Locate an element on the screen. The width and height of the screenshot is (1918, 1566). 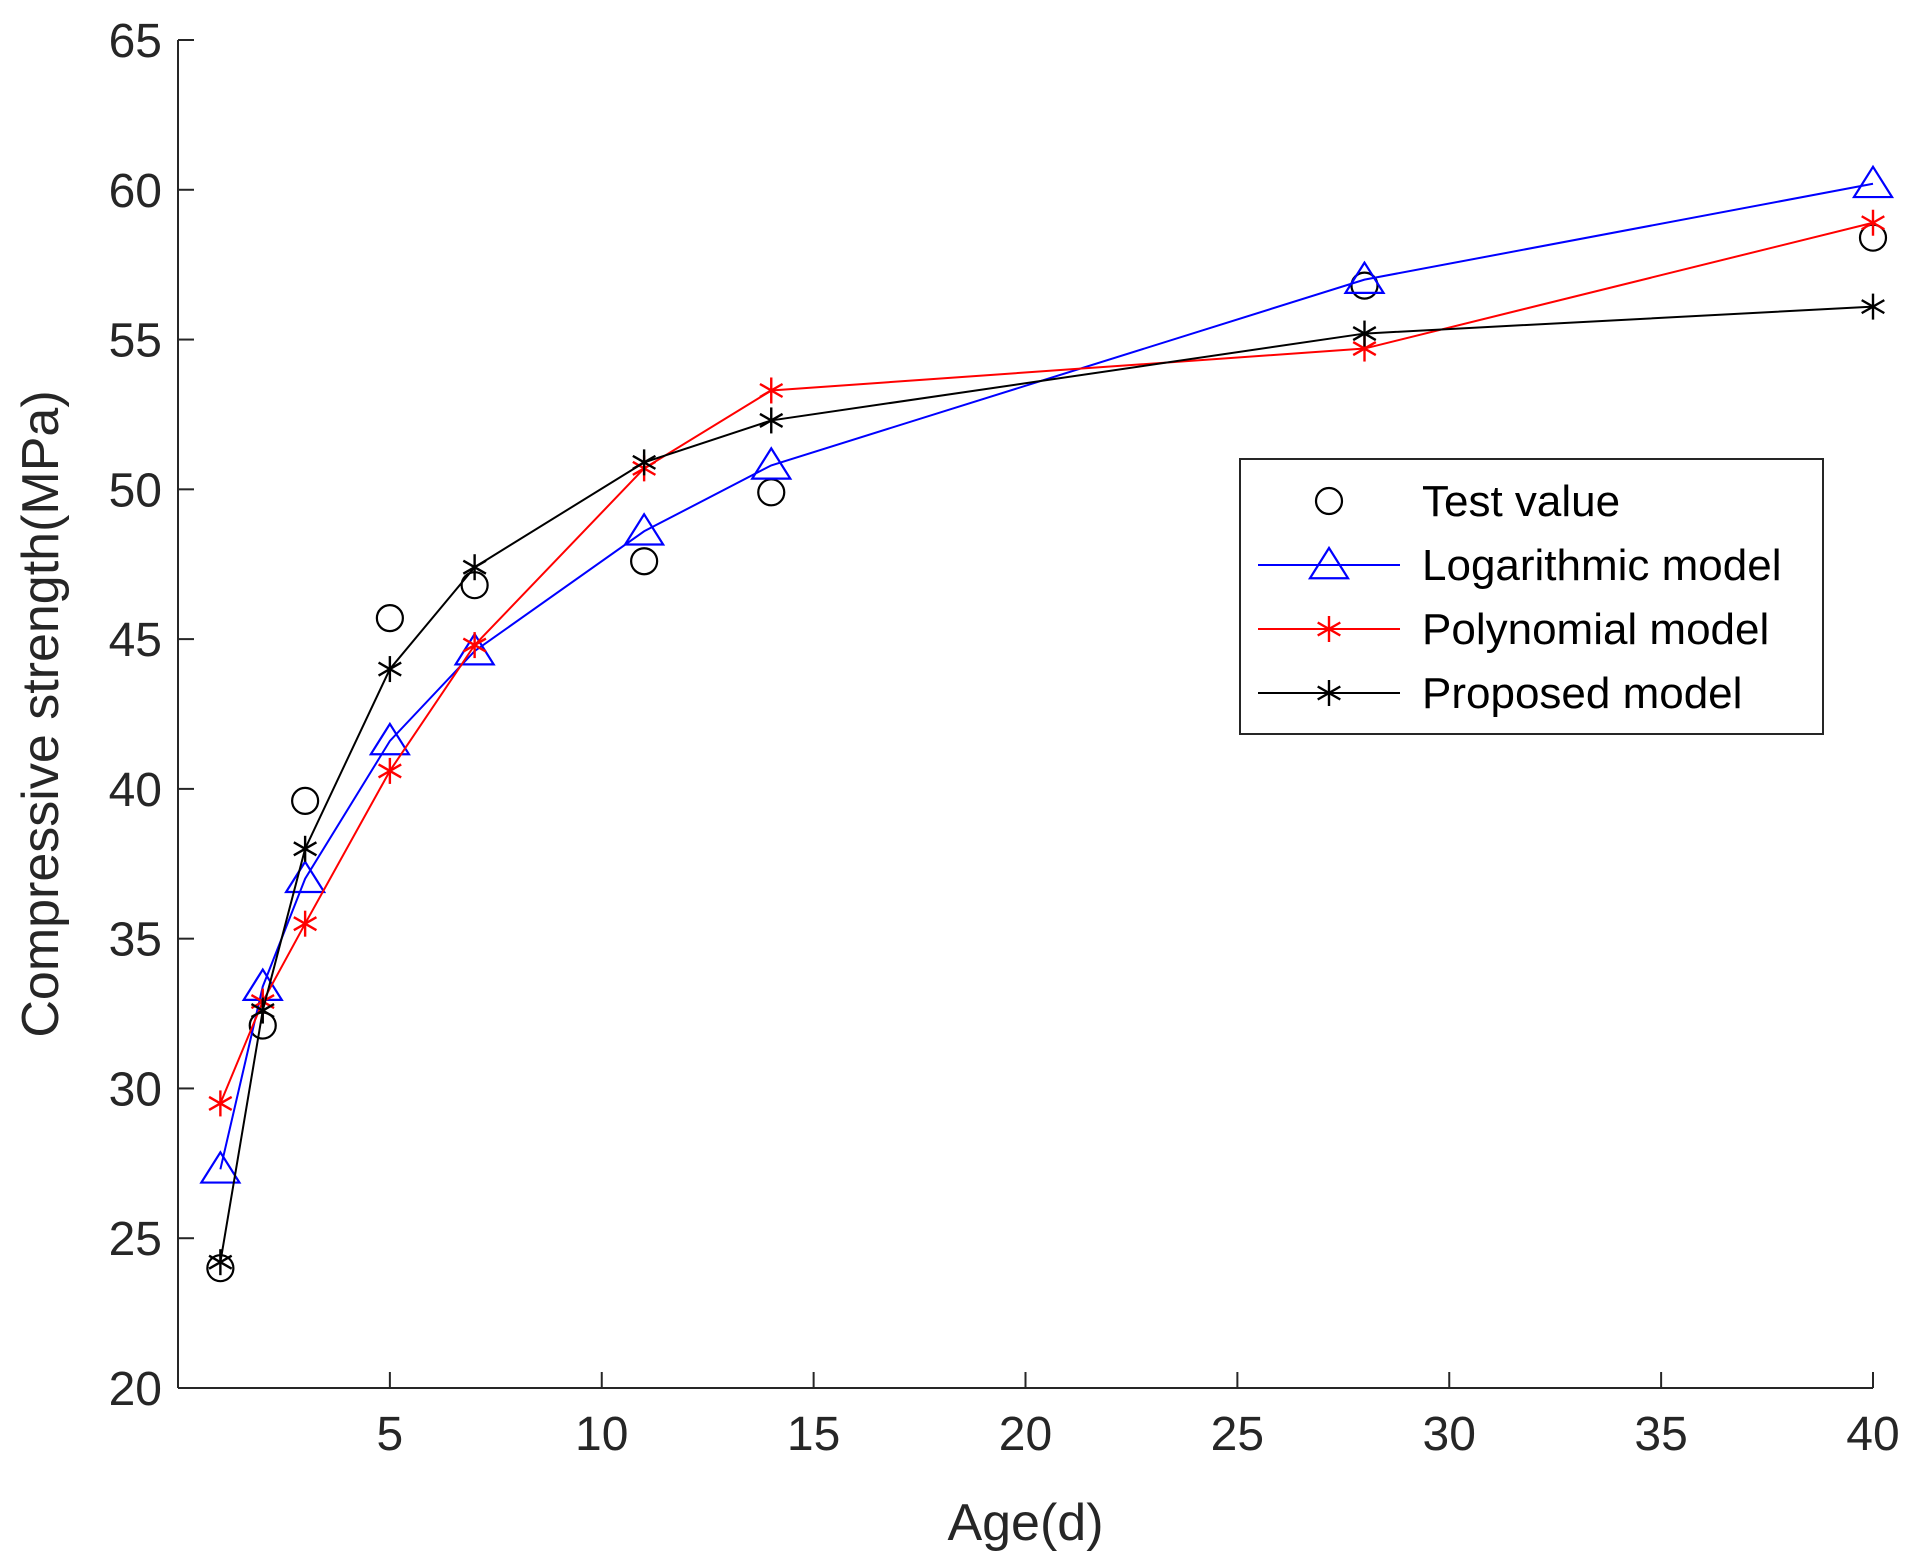
legend-entry: Polynomial model is located at coordinates (1513, 629).